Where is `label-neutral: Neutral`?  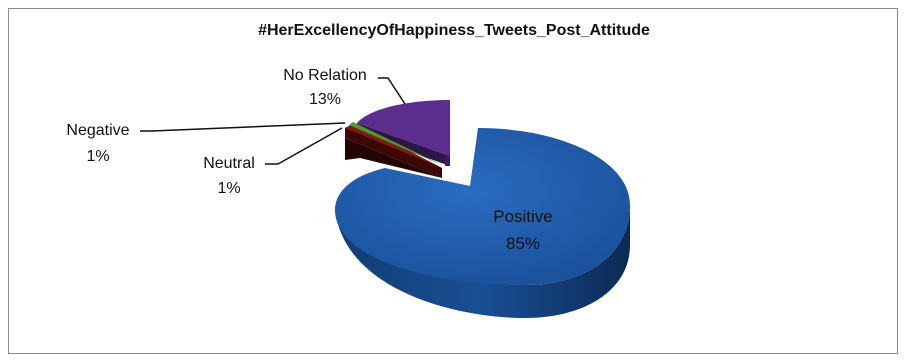
label-neutral: Neutral is located at coordinates (229, 163).